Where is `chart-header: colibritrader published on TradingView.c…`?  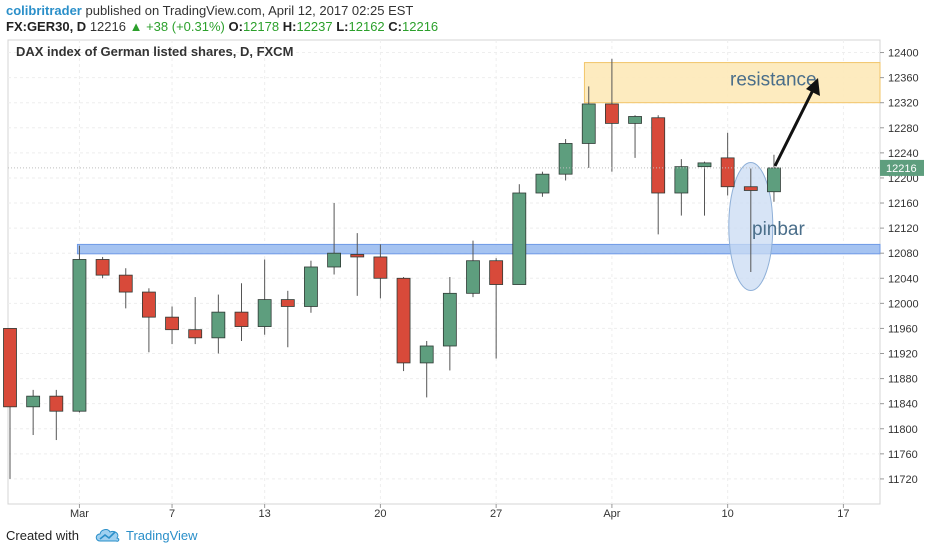
chart-header: colibritrader published on TradingView.c… is located at coordinates (466, 19).